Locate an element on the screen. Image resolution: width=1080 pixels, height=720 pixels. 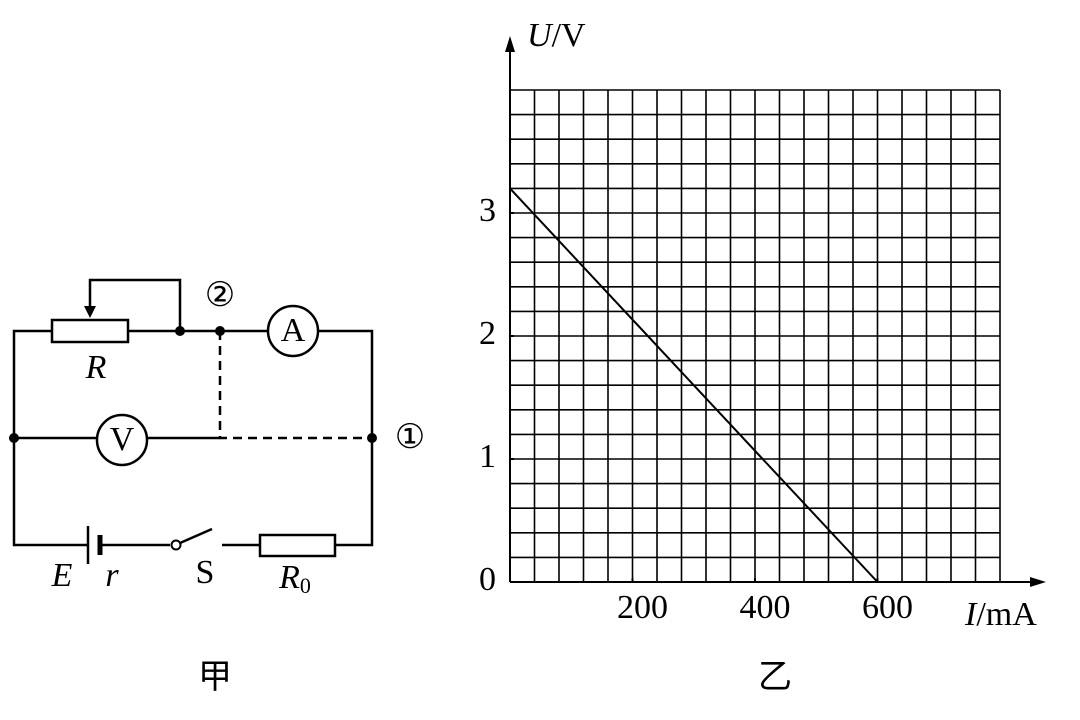
label: V is located at coordinates (122, 439).